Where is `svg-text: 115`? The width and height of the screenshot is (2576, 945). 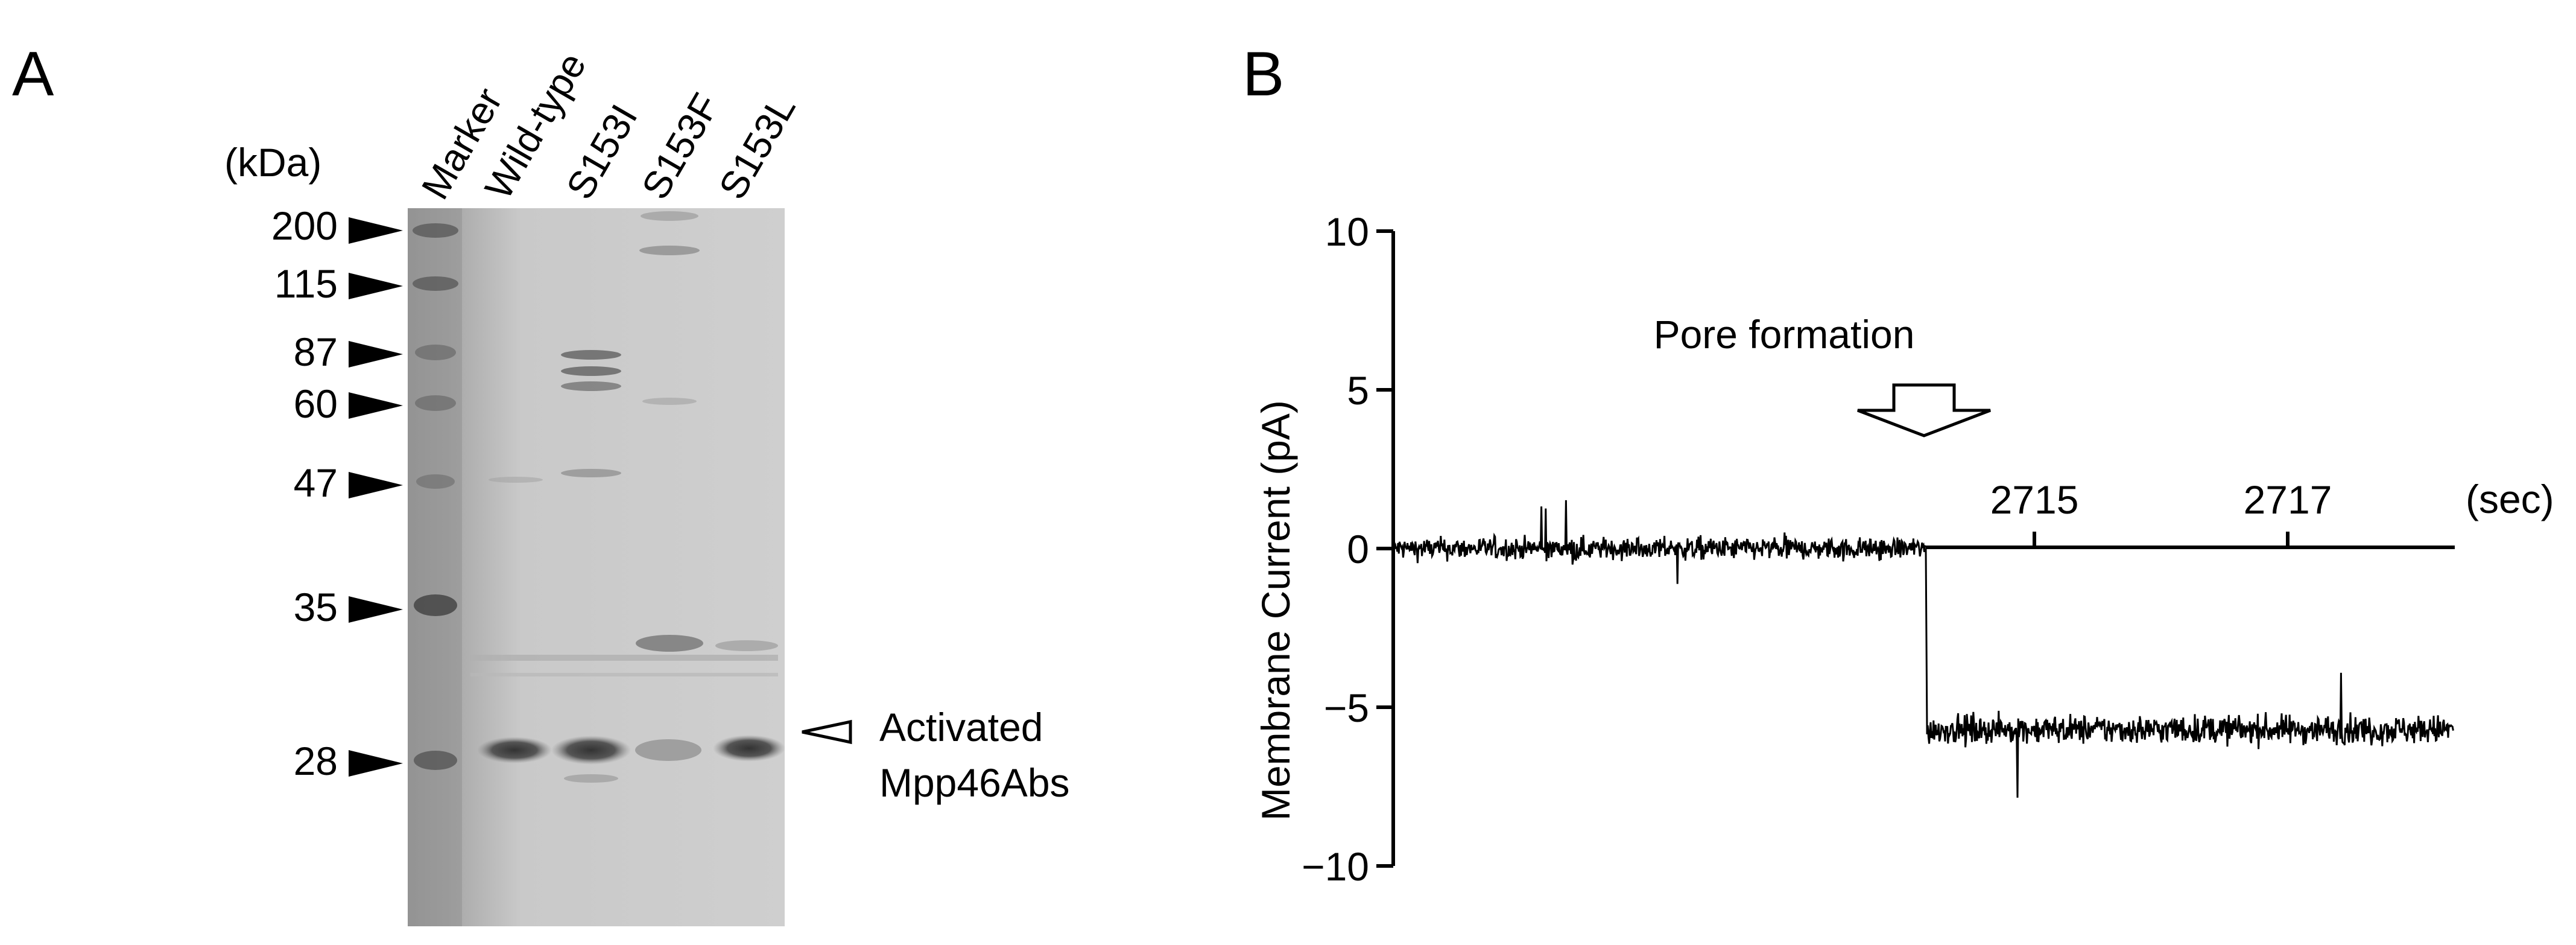 svg-text: 115 is located at coordinates (306, 283).